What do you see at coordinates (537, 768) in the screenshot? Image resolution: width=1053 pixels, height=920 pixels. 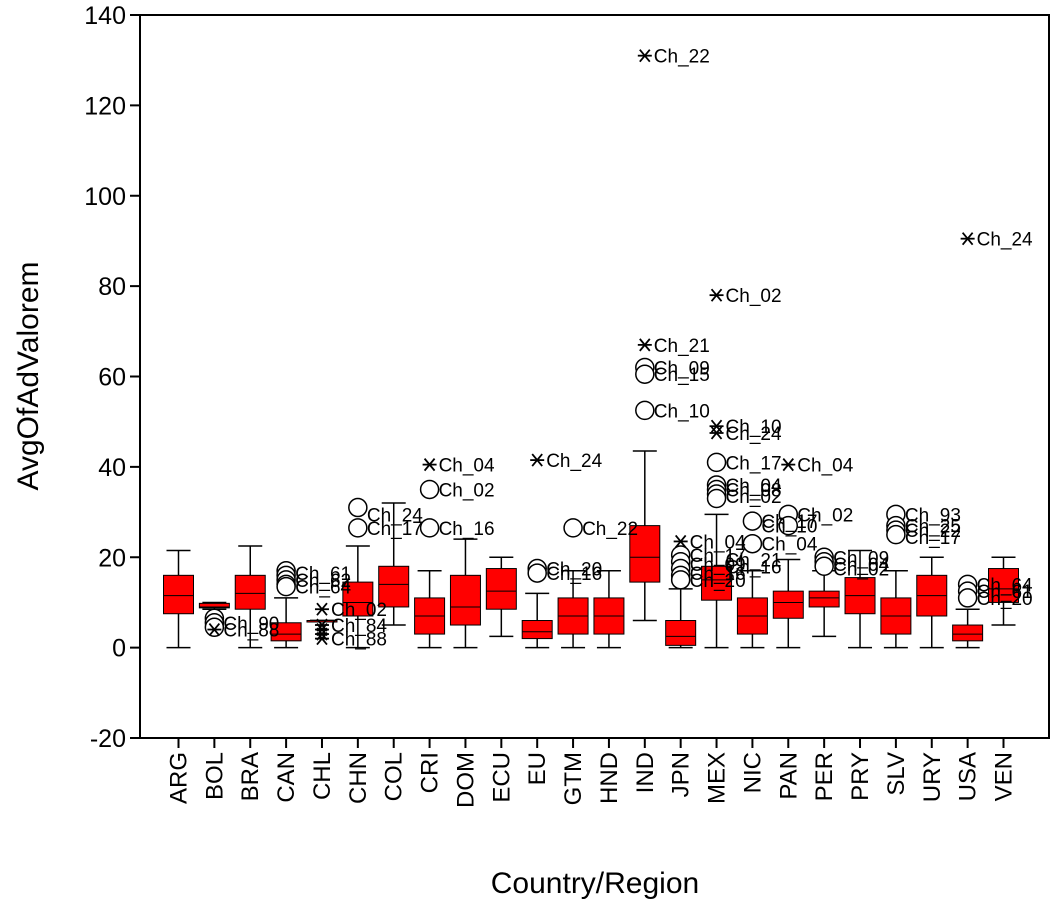 I see `x-tick-label: EU` at bounding box center [537, 768].